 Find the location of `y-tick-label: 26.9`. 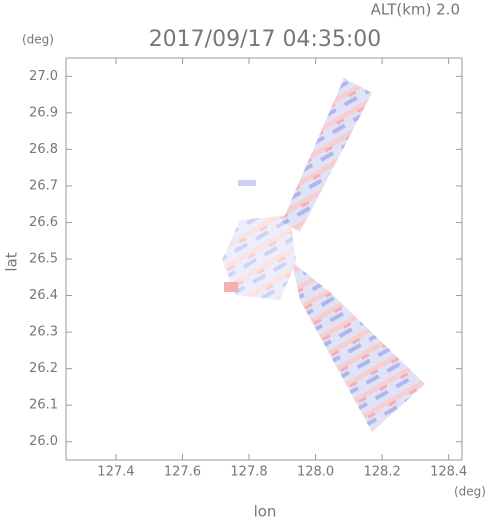

y-tick-label: 26.9 is located at coordinates (43, 112).